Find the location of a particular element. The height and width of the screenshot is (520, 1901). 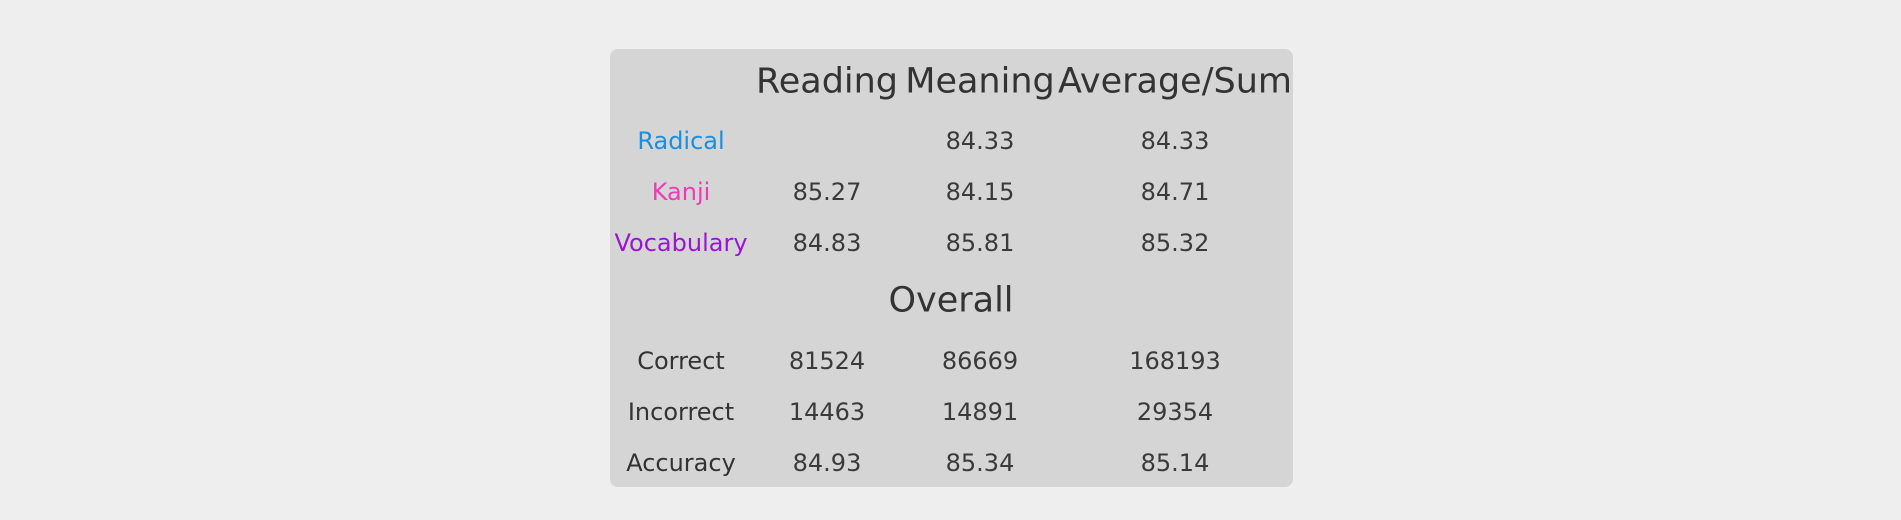

accuracy-reading-value: 84.93 is located at coordinates (827, 463).